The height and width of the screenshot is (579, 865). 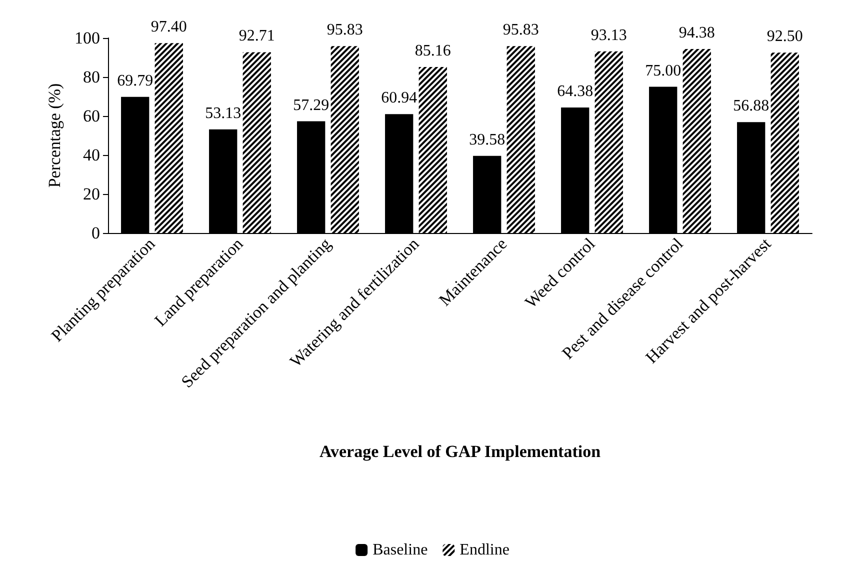 What do you see at coordinates (256, 36) in the screenshot?
I see `data-label: 92.71` at bounding box center [256, 36].